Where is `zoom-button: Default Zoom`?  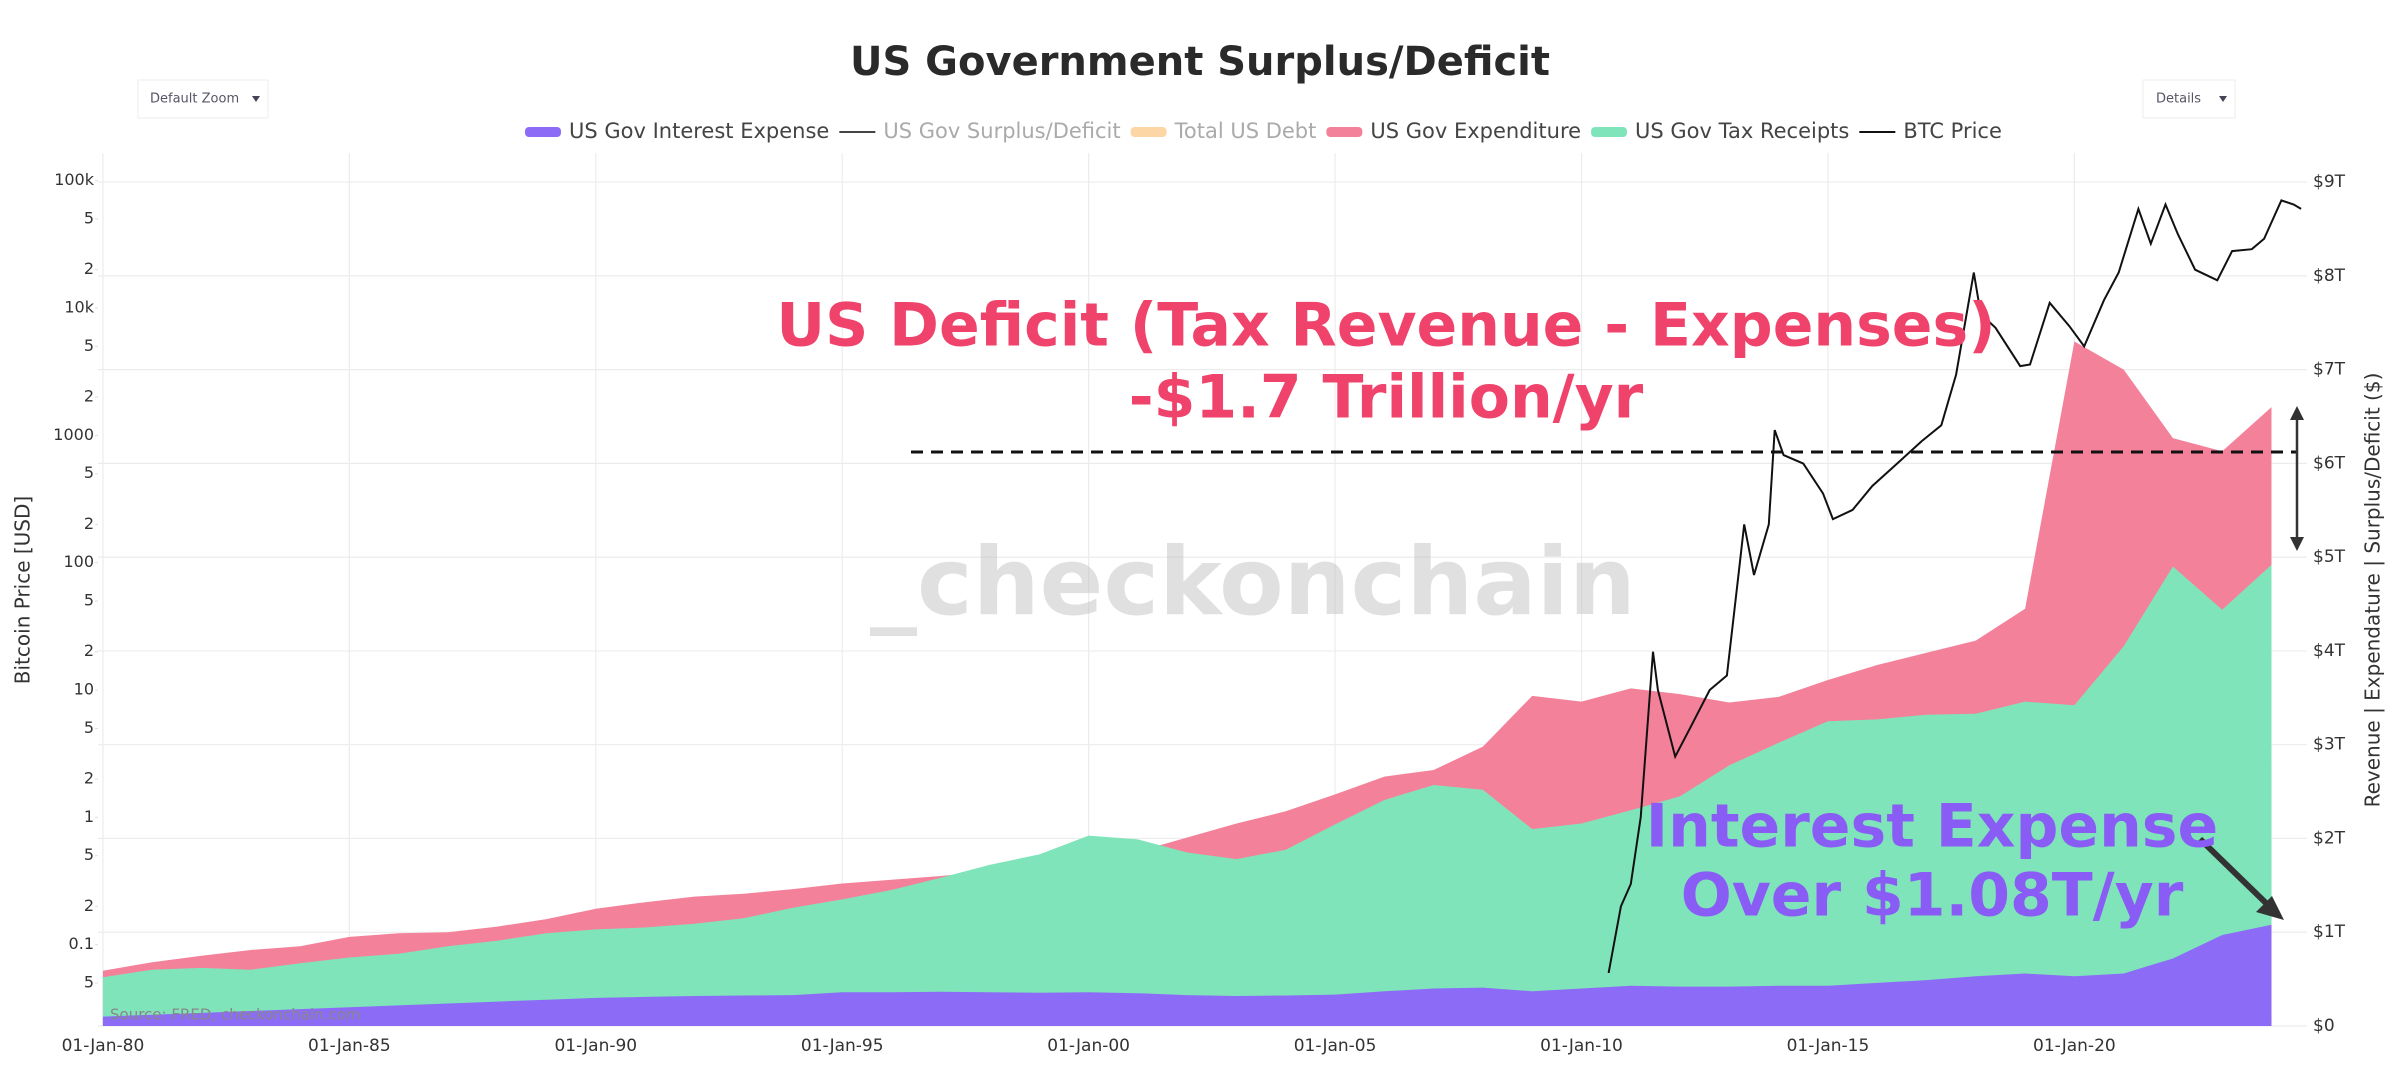
zoom-button: Default Zoom is located at coordinates (203, 99).